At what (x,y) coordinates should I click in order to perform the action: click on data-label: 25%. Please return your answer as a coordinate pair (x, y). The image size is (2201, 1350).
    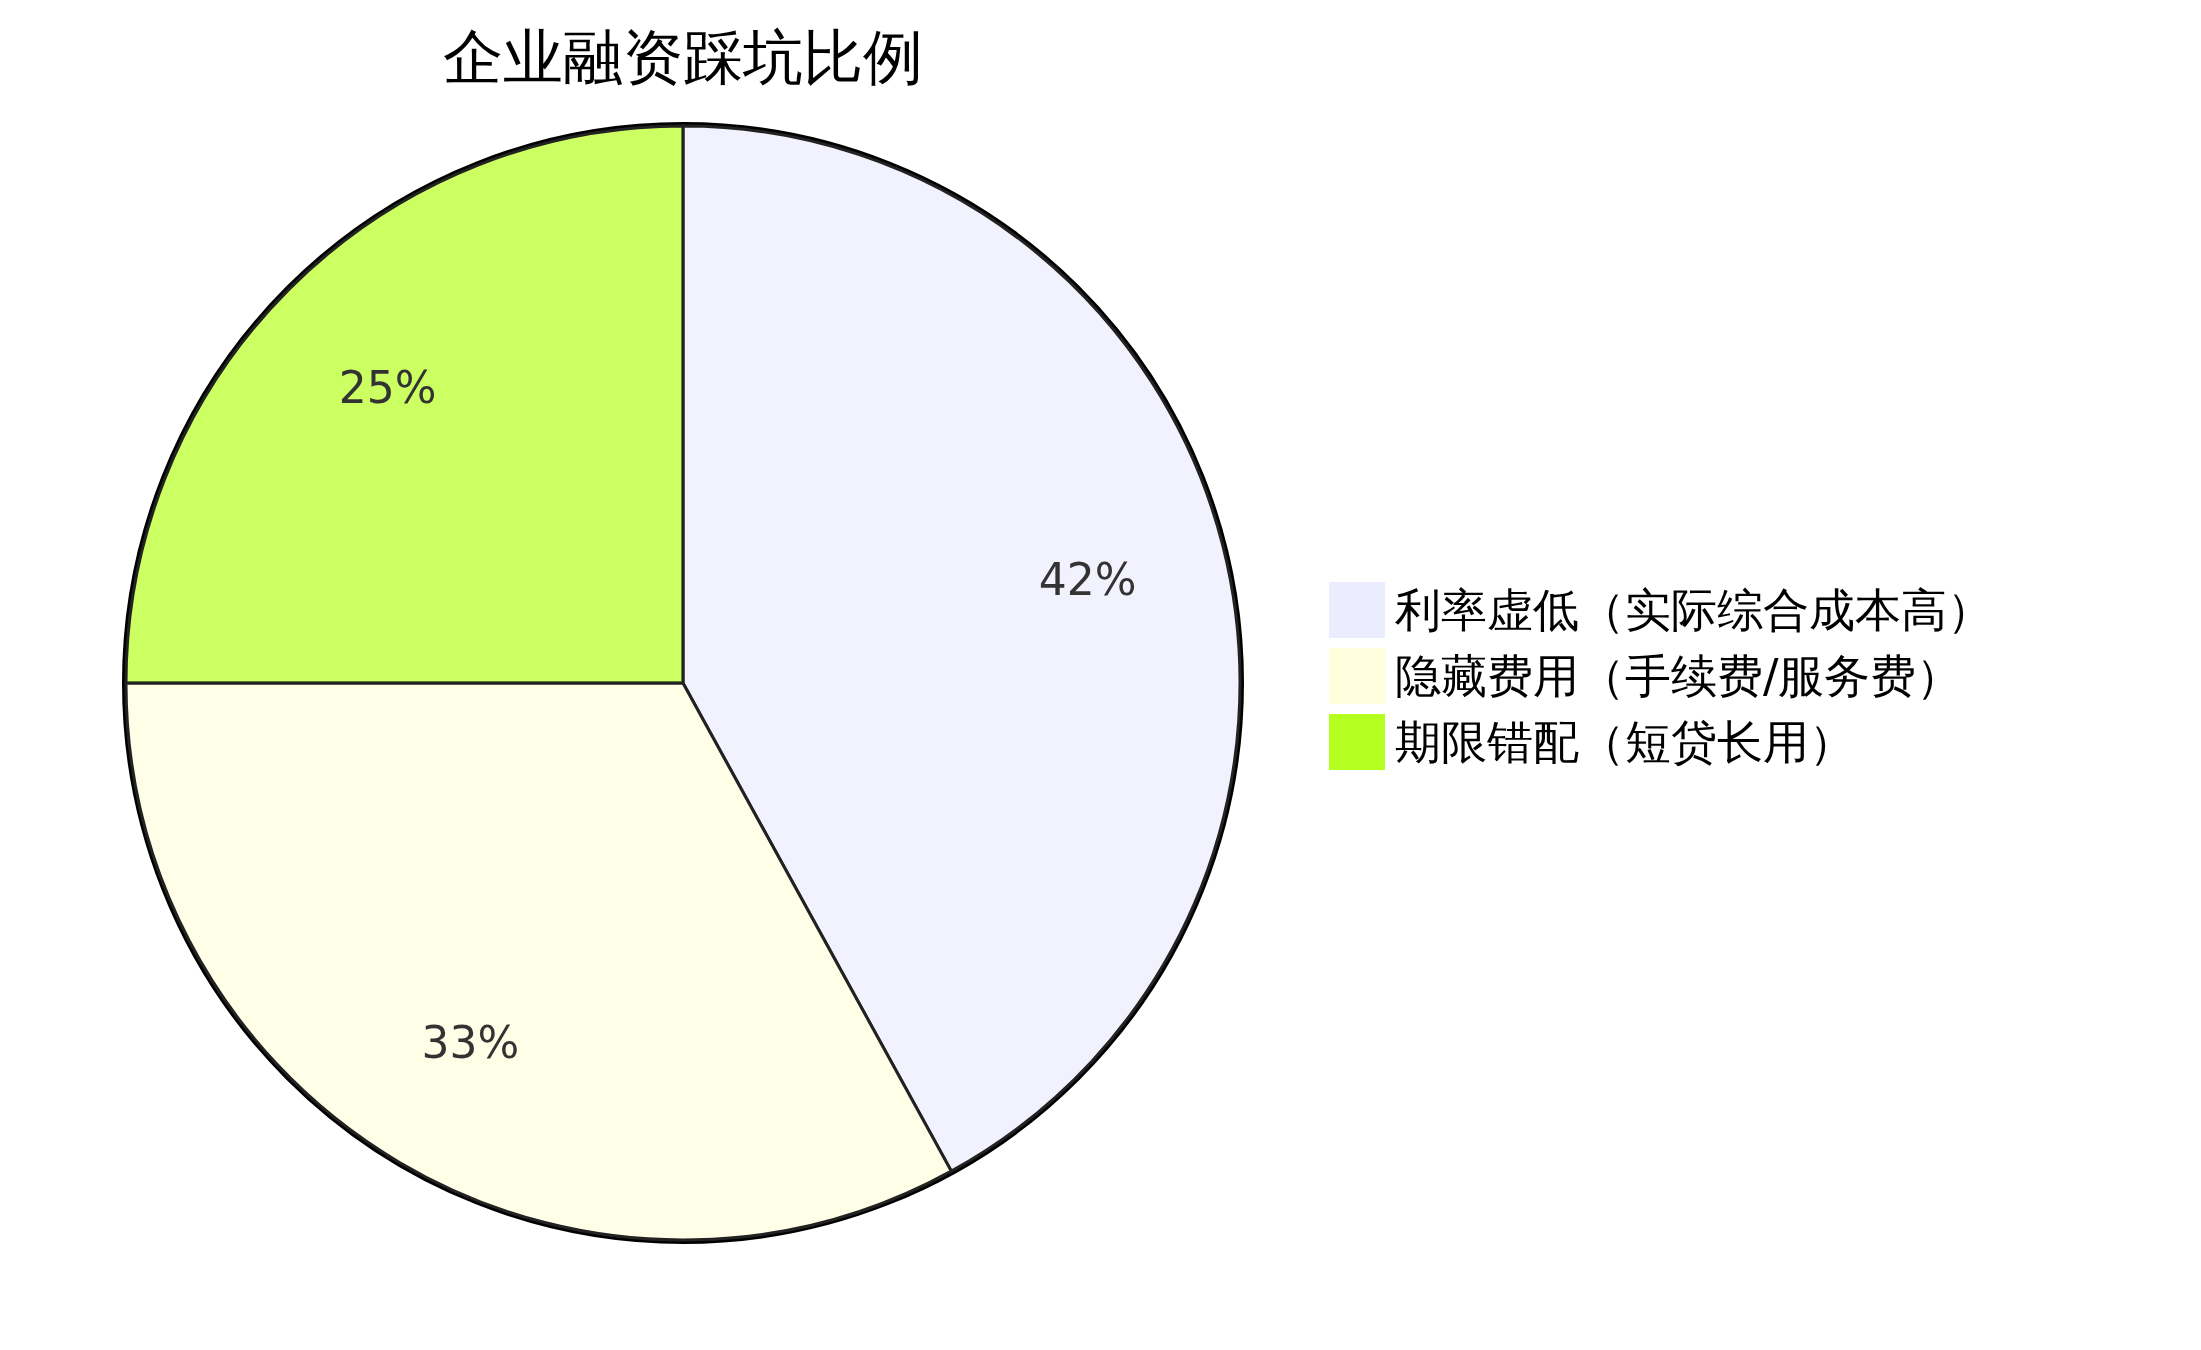
    Looking at the image, I should click on (387, 388).